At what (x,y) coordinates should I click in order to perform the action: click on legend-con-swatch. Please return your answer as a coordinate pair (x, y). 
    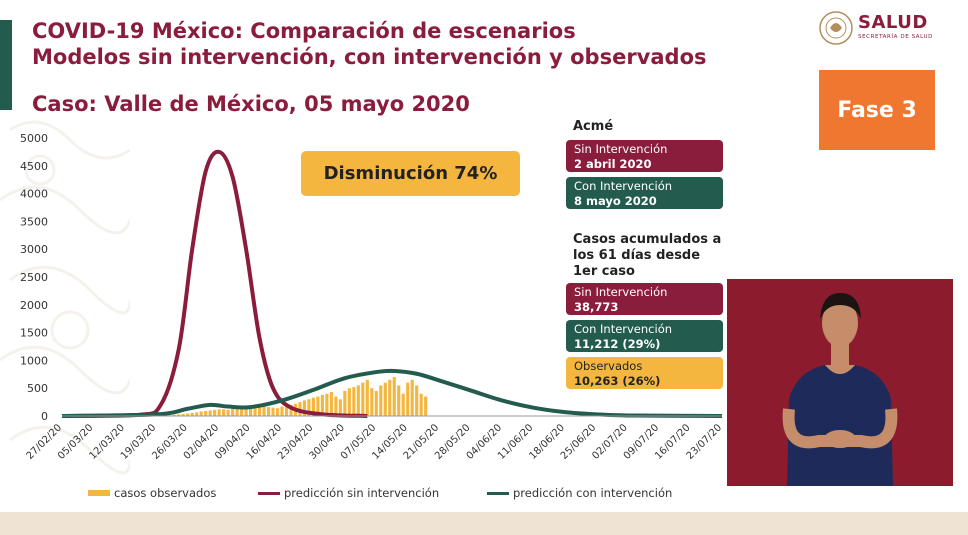
    Looking at the image, I should click on (498, 493).